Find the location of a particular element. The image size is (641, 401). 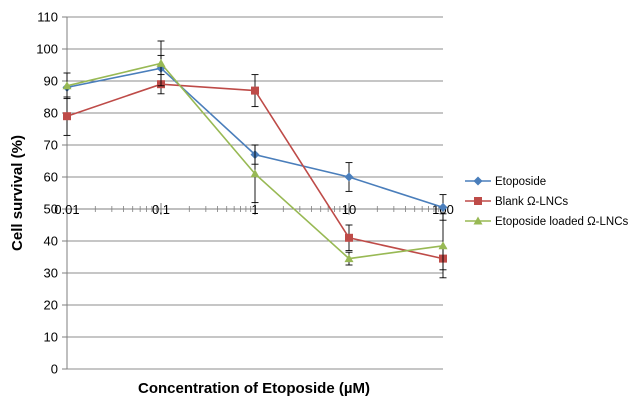

x-axis-title: Concentration of Etoposide (µM) is located at coordinates (254, 388).